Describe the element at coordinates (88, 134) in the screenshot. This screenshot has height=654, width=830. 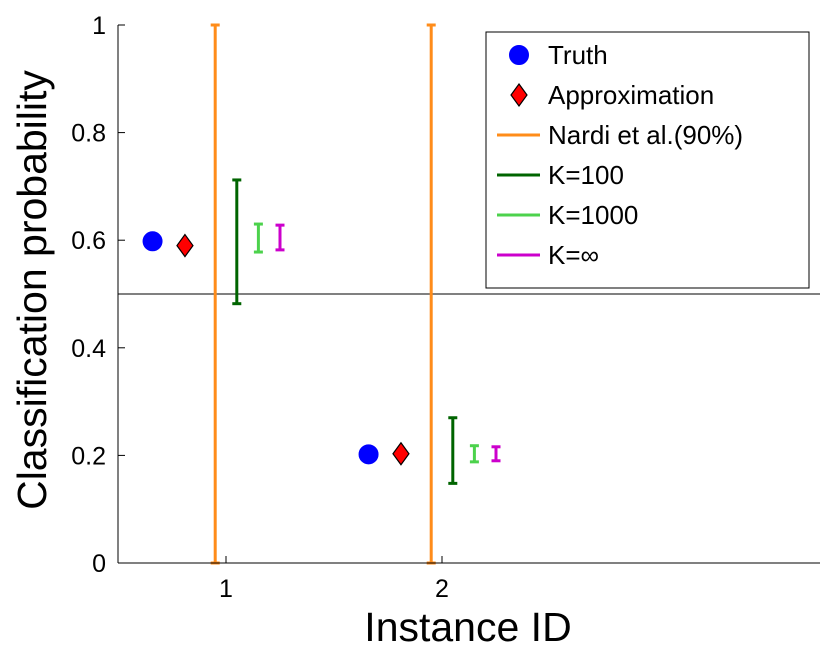
I see `y-tick-label: 0.8` at that location.